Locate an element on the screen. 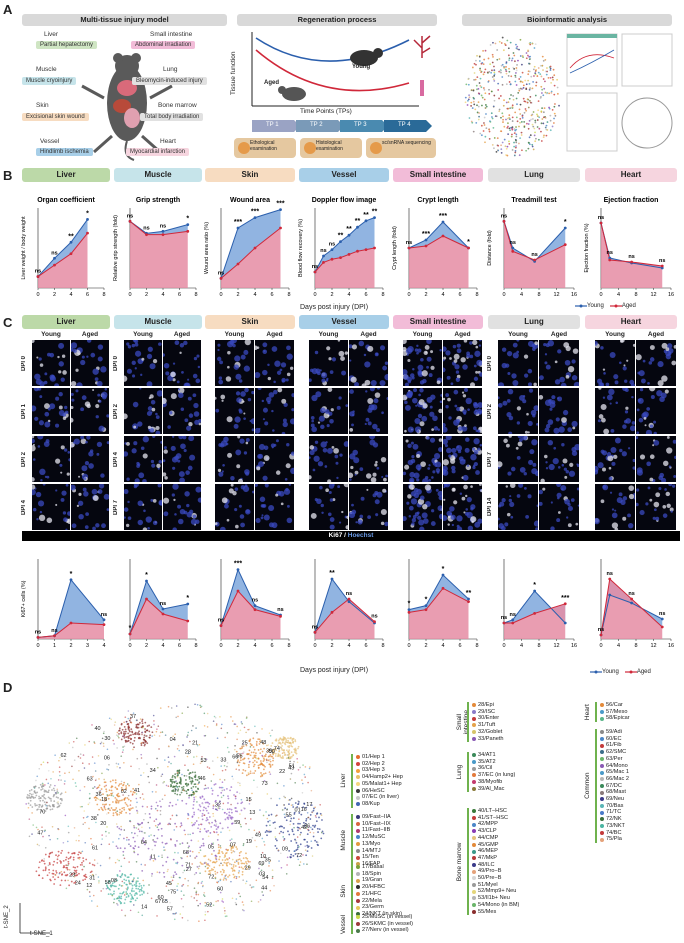  cluster-label-60: 61 is located at coordinates (95, 849).